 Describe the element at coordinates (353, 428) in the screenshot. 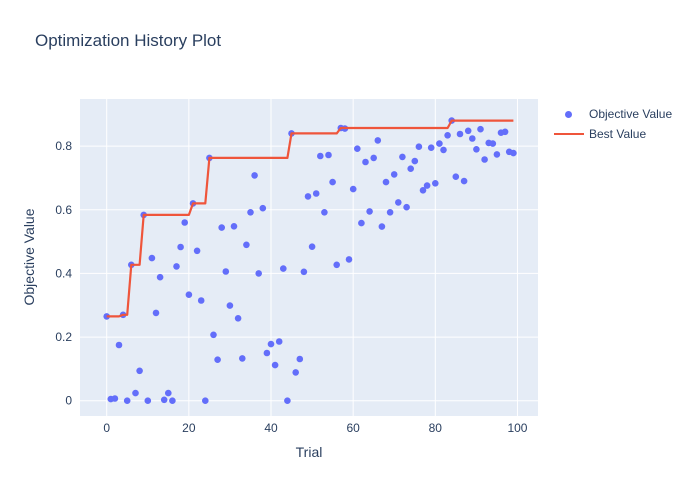

I see `x-tick-label: 60` at that location.